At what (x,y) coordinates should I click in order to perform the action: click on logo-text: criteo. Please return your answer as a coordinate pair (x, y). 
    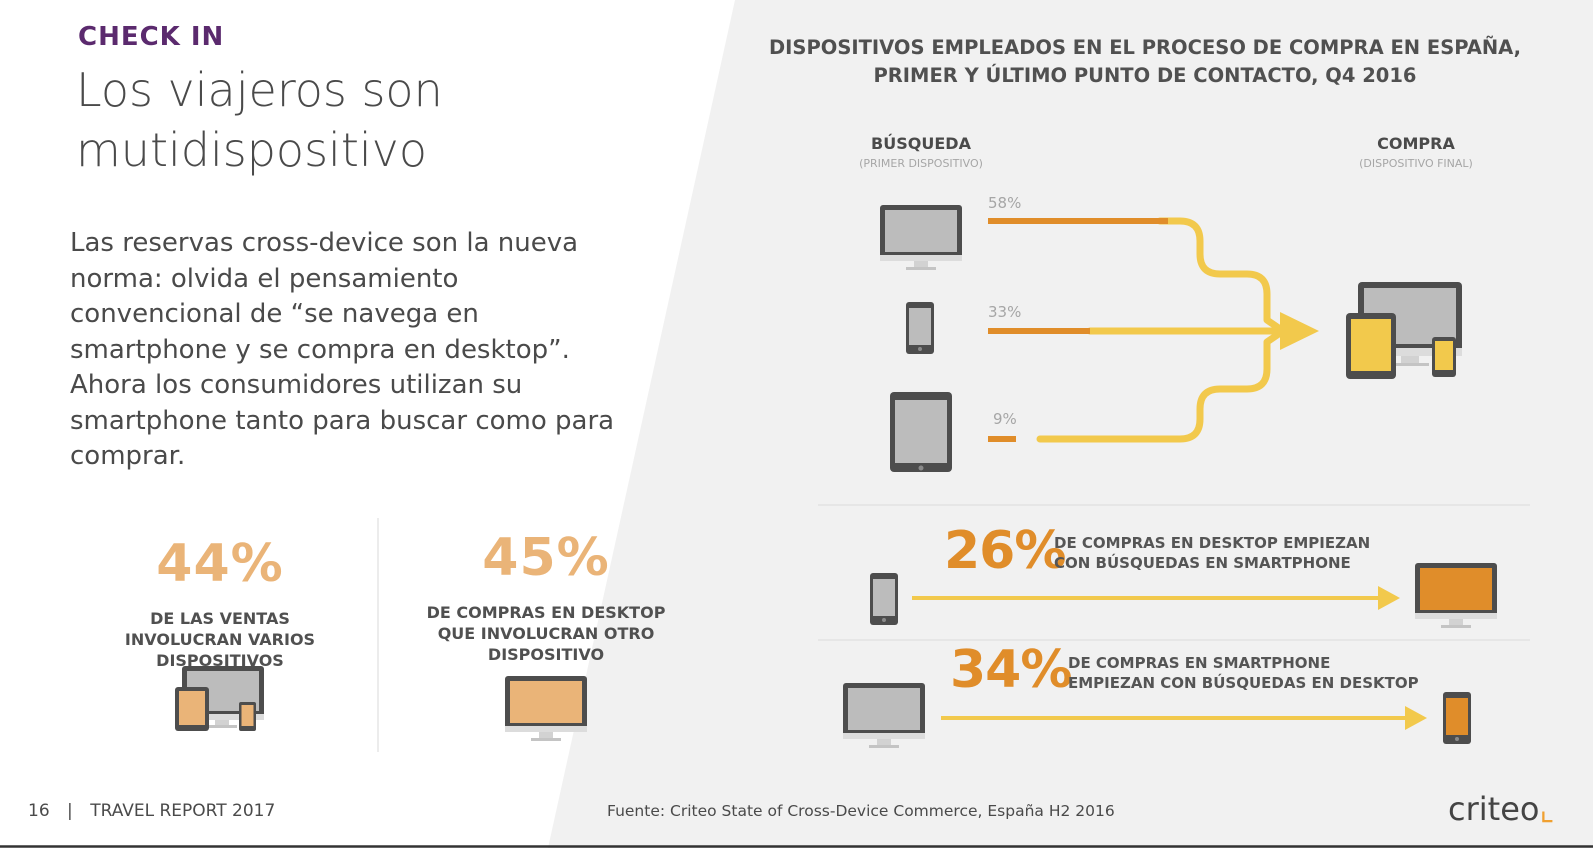
    Looking at the image, I should click on (1494, 809).